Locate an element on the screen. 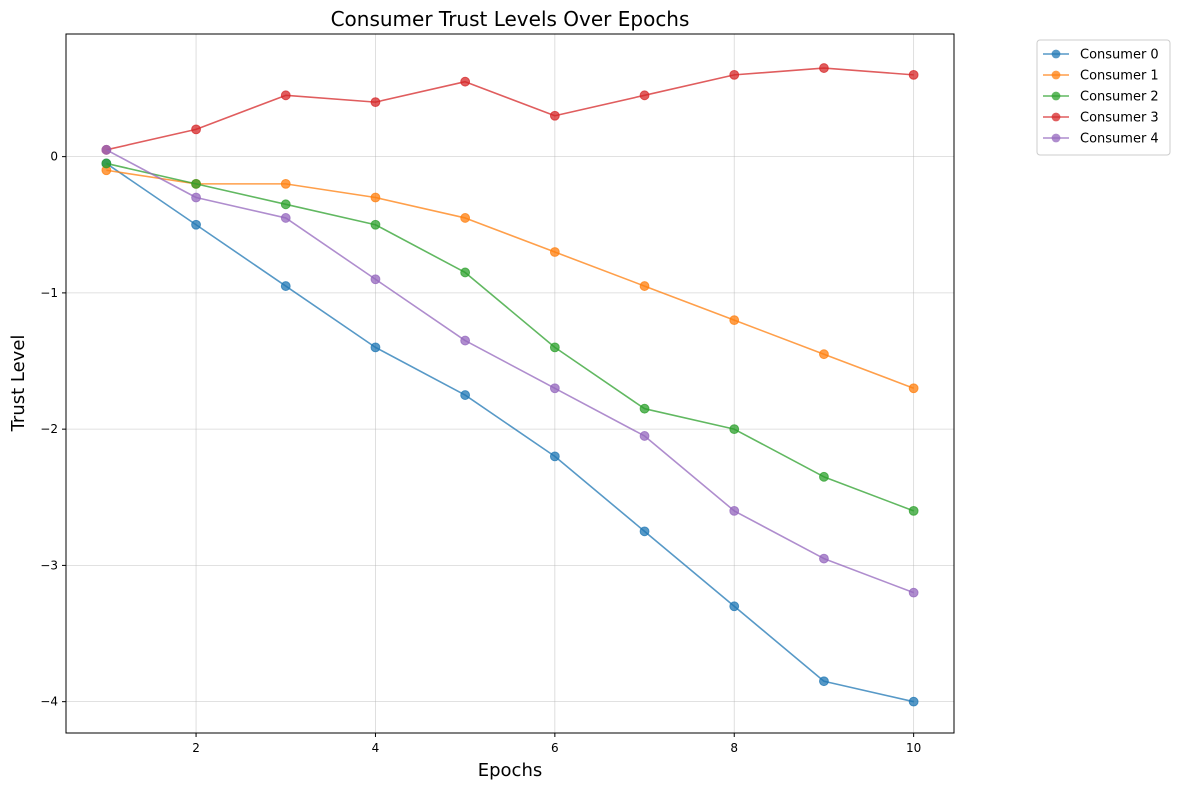 This screenshot has height=790, width=1179. legend-item: Consumer 0 is located at coordinates (1101, 55).